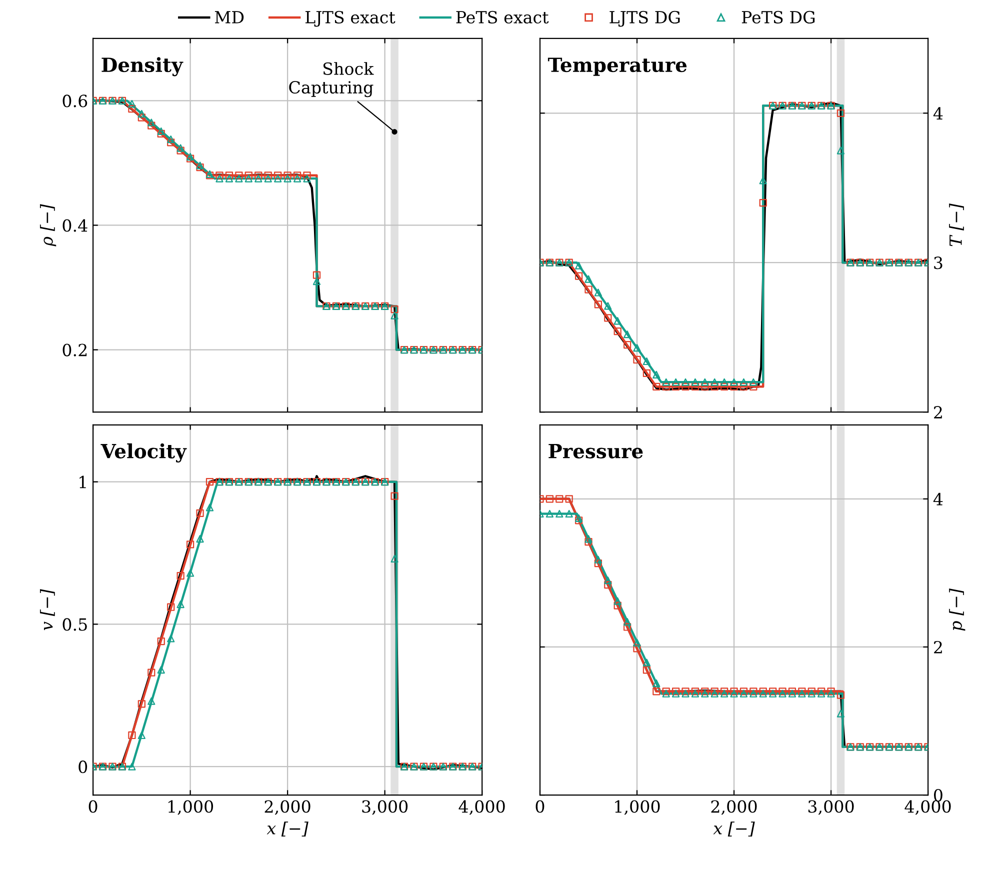 The image size is (995, 873). Describe the element at coordinates (75, 101) in the screenshot. I see `y-tick-label: 0.6` at that location.